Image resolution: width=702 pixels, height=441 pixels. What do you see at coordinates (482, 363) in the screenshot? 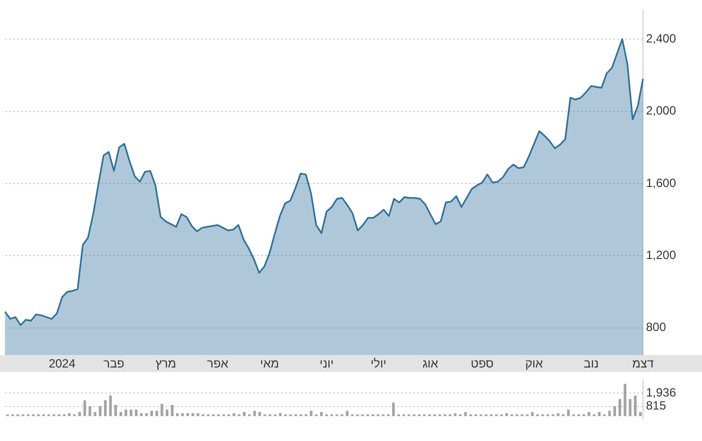
I see `x-tick-label: ספט` at bounding box center [482, 363].